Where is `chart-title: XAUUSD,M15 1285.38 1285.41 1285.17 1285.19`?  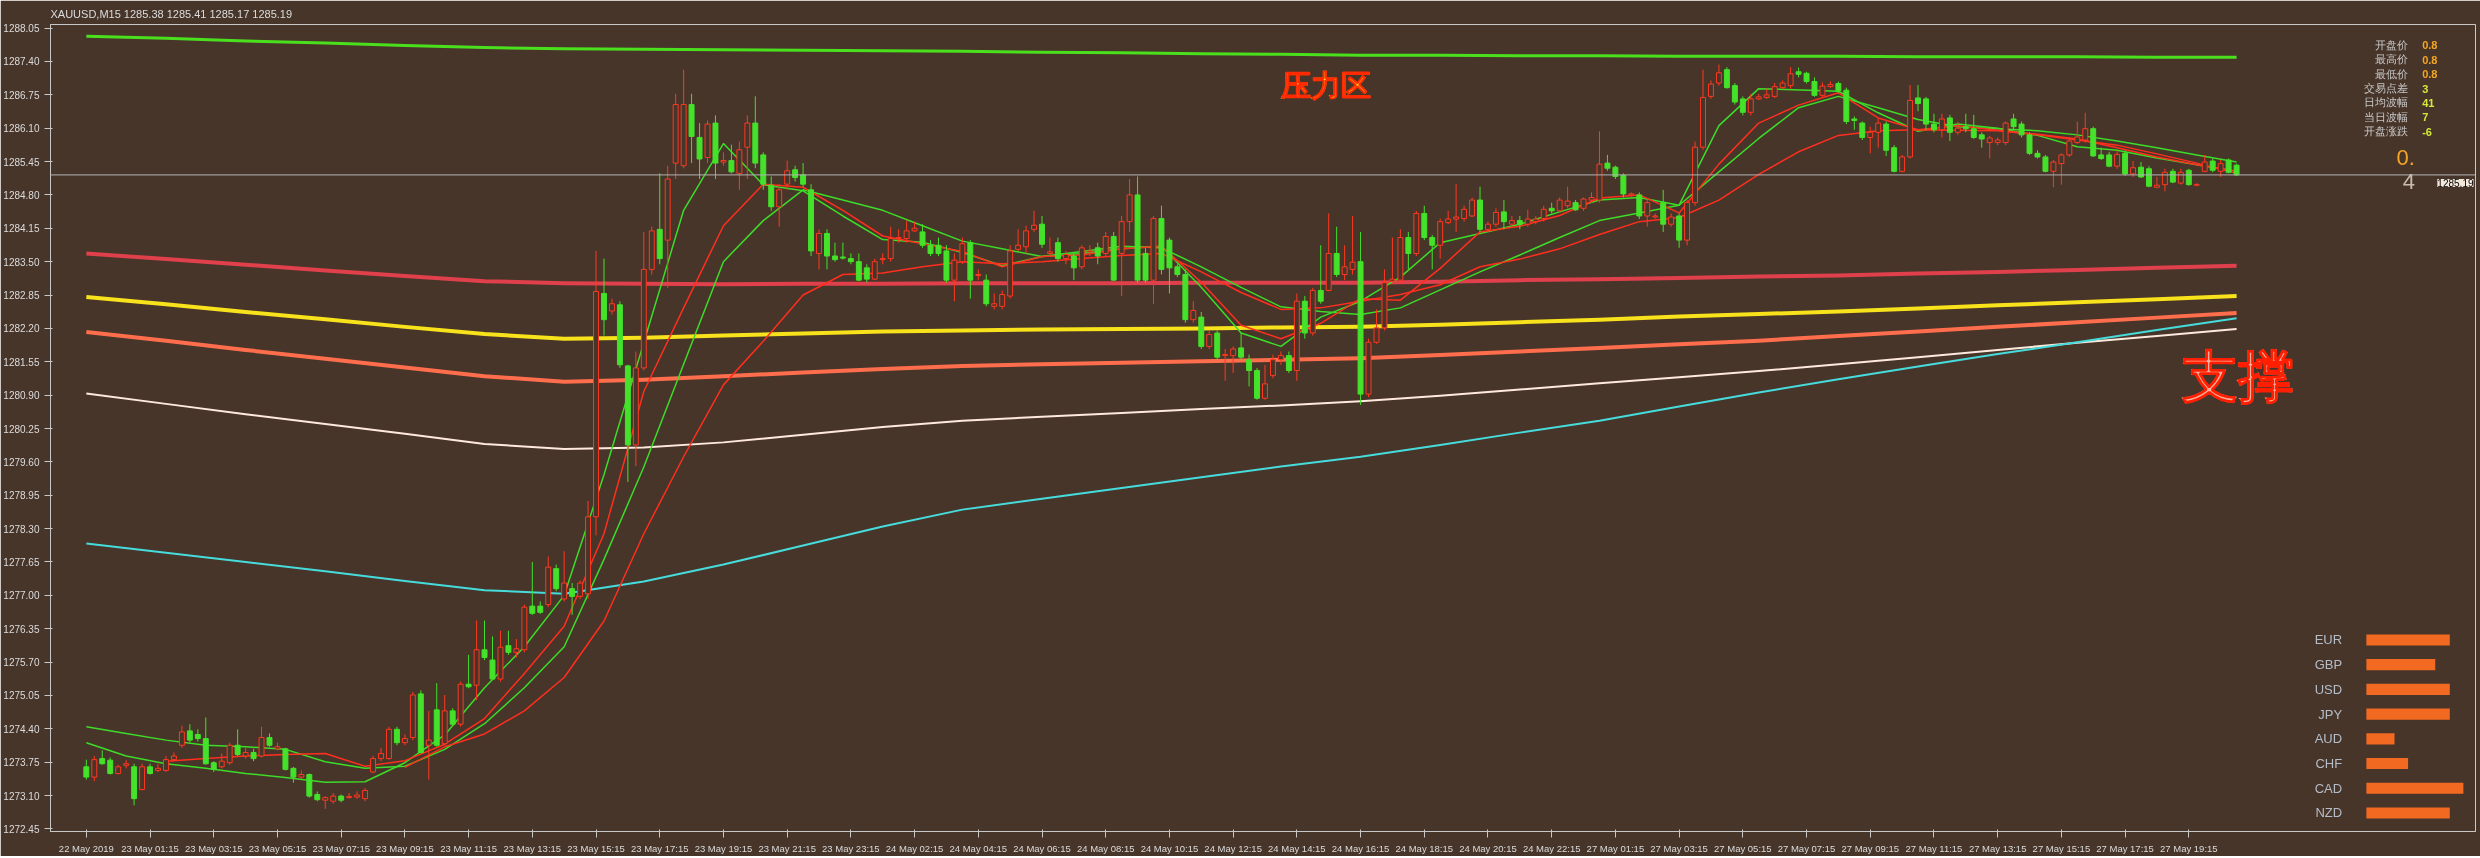
chart-title: XAUUSD,M15 1285.38 1285.41 1285.17 1285.19 is located at coordinates (171, 13).